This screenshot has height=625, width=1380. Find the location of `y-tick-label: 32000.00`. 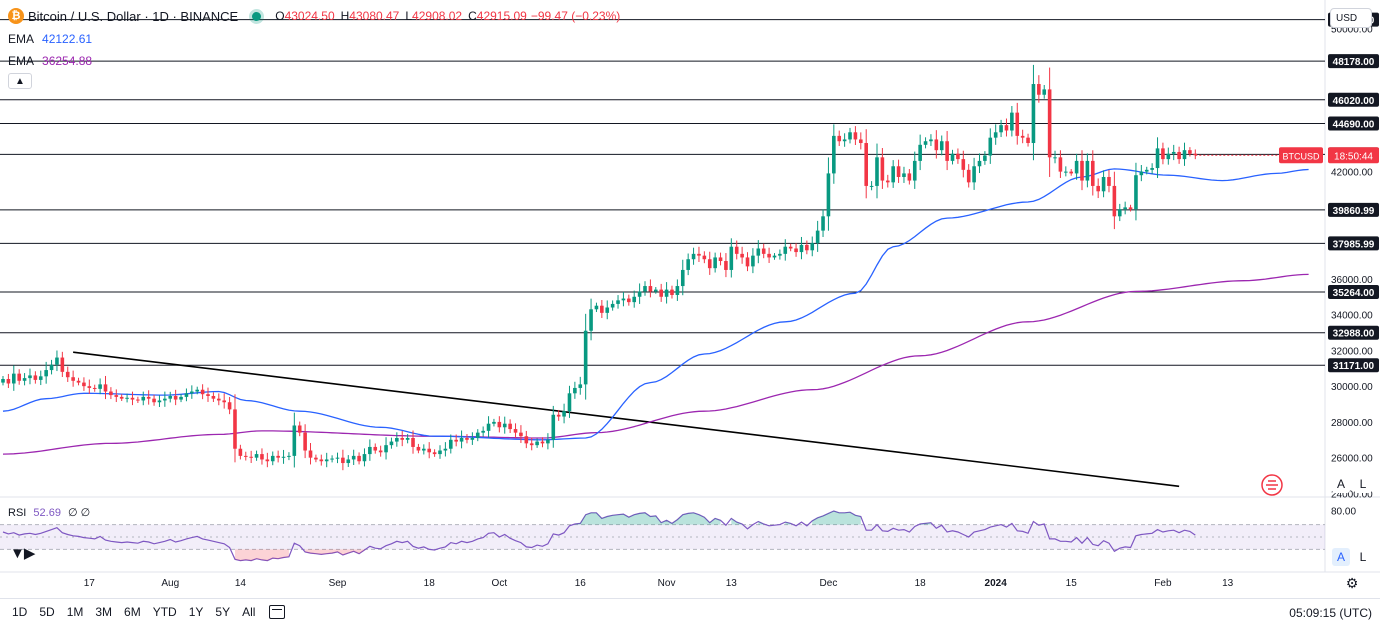

y-tick-label: 32000.00 is located at coordinates (1352, 351).